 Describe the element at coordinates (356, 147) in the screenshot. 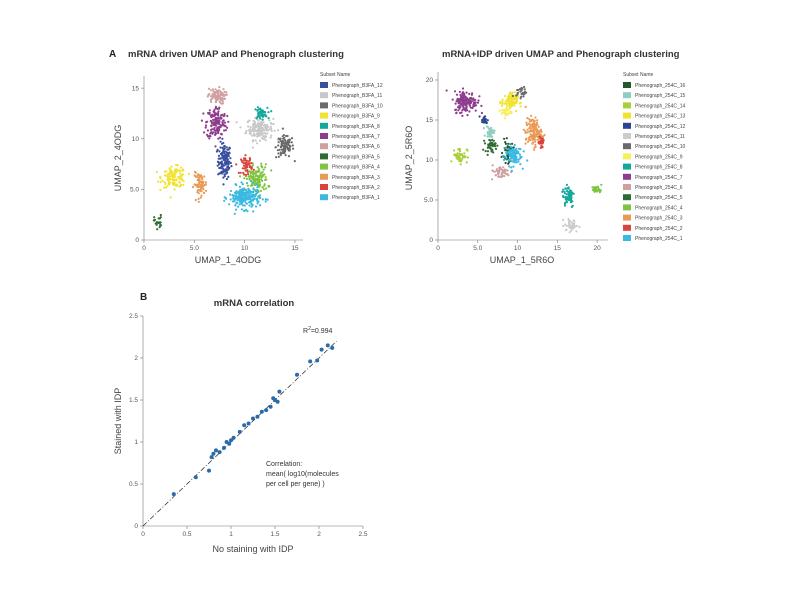

I see `umap-mrna-legend-label: Phenograph_B3FA_6` at that location.